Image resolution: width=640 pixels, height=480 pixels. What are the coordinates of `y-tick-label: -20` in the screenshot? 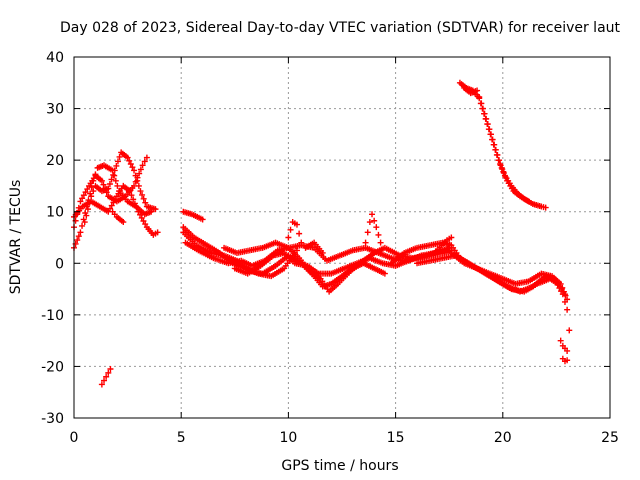 It's located at (52, 367).